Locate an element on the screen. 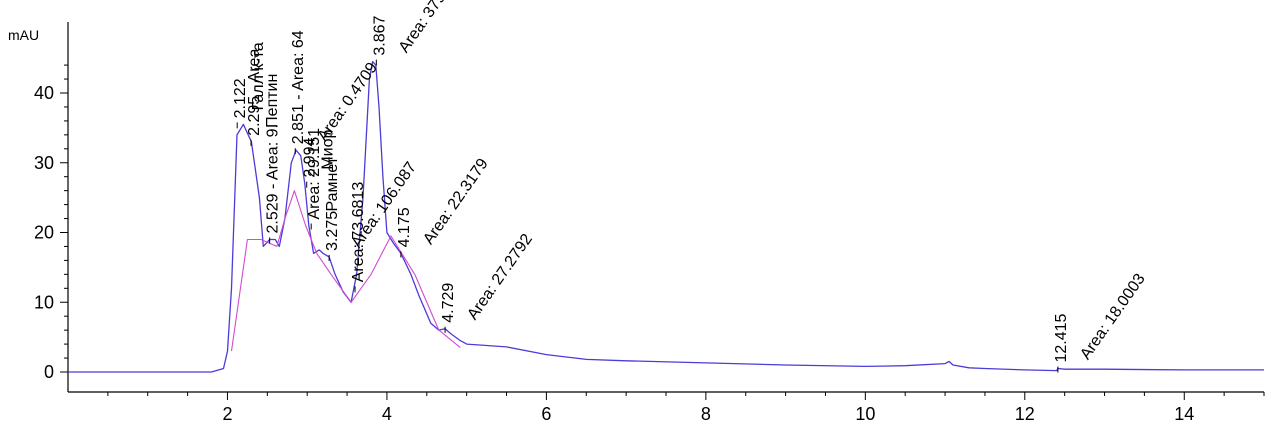  y-tick-label: 20 is located at coordinates (44, 233).